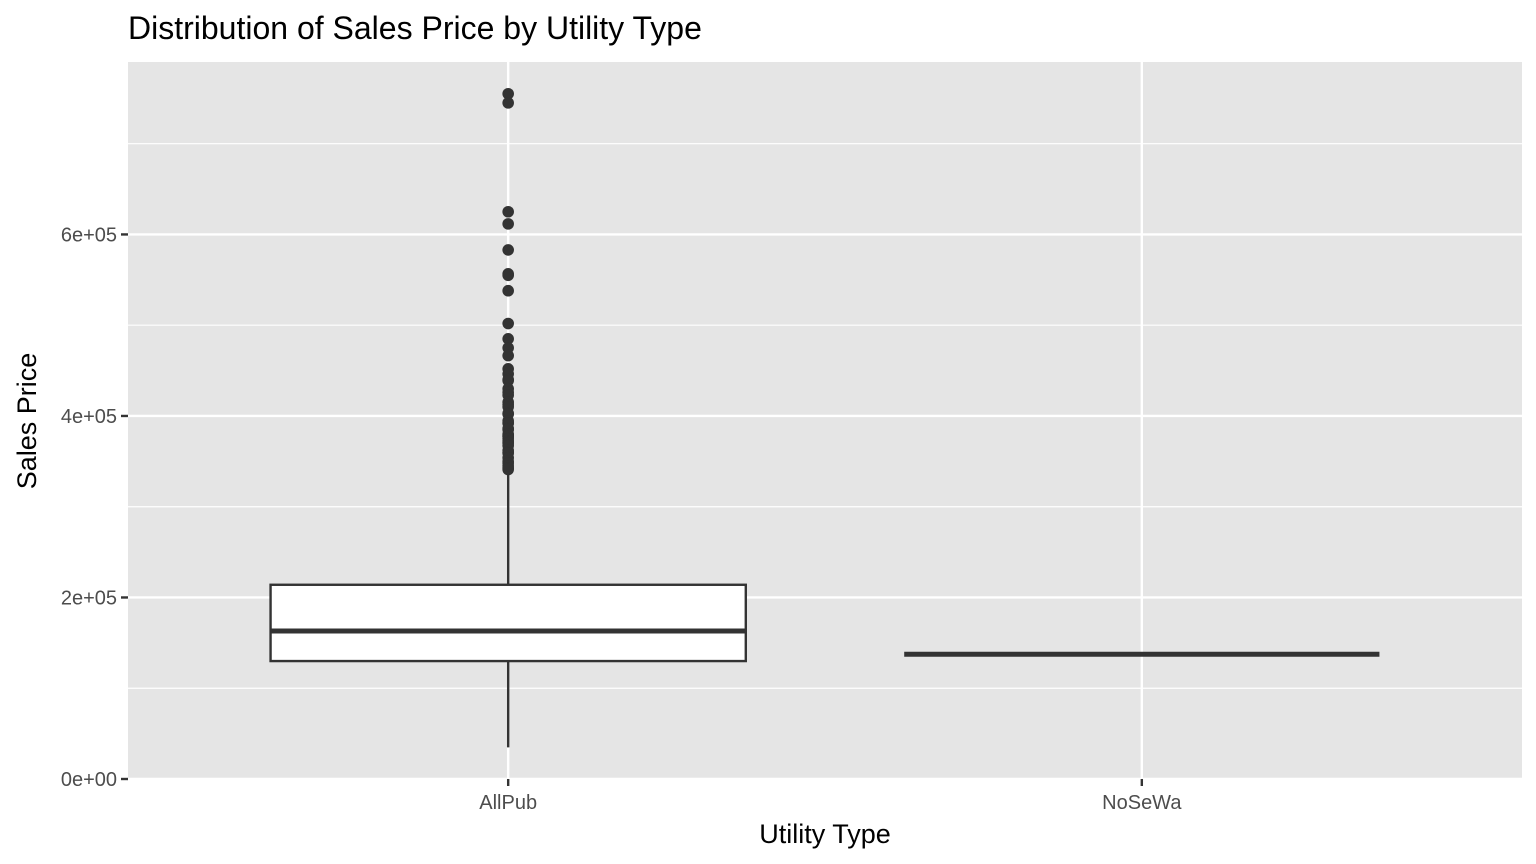 Image resolution: width=1536 pixels, height=864 pixels. I want to click on y-axis-title: Sales Price, so click(27, 421).